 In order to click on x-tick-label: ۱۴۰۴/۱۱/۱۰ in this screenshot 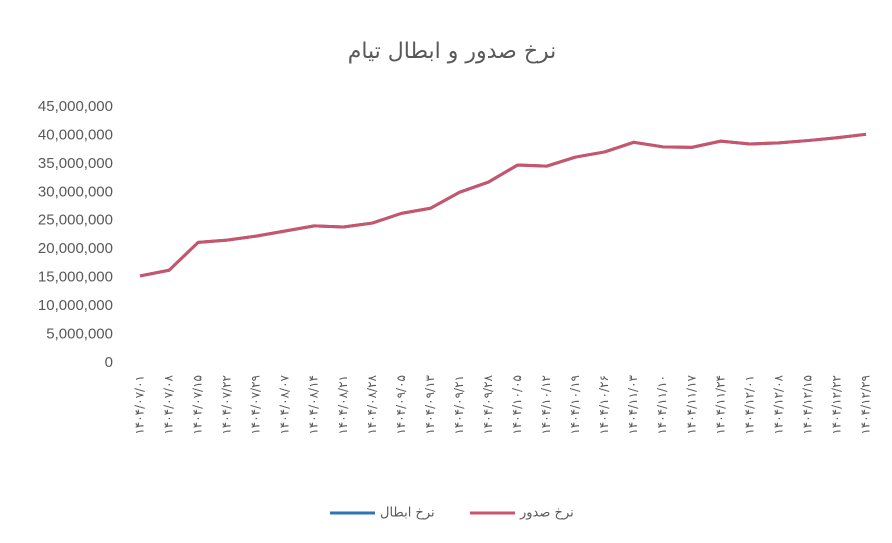, I will do `click(662, 405)`.